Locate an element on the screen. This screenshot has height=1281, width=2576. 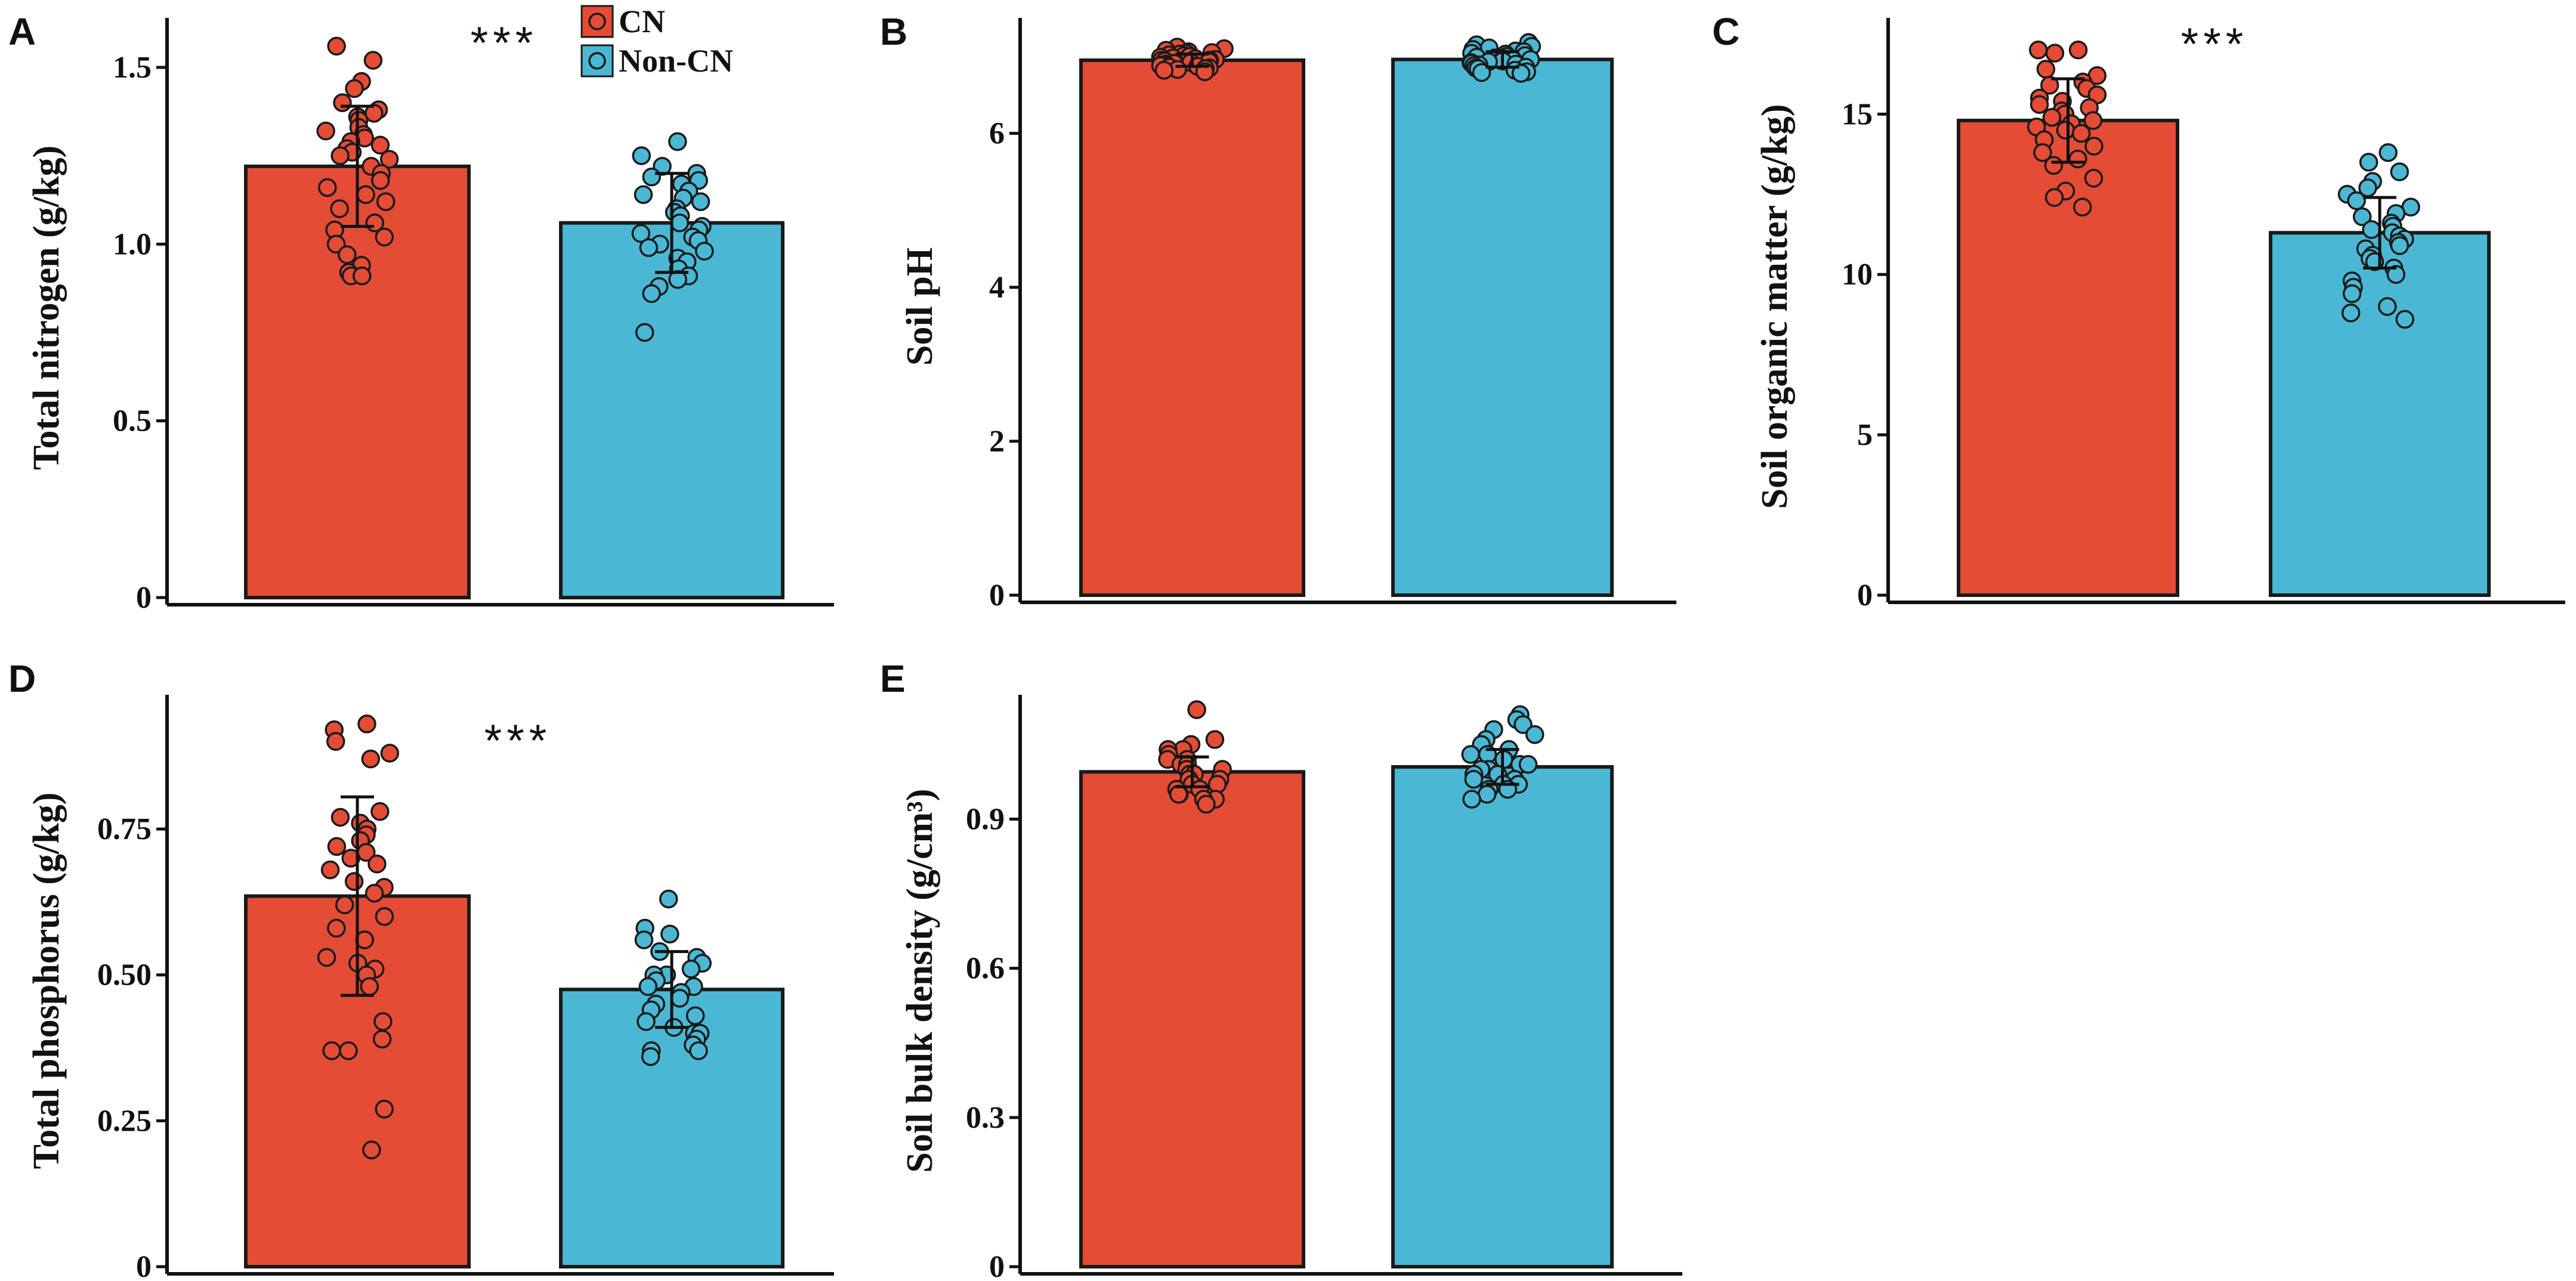
panel-letter: C is located at coordinates (1726, 31).